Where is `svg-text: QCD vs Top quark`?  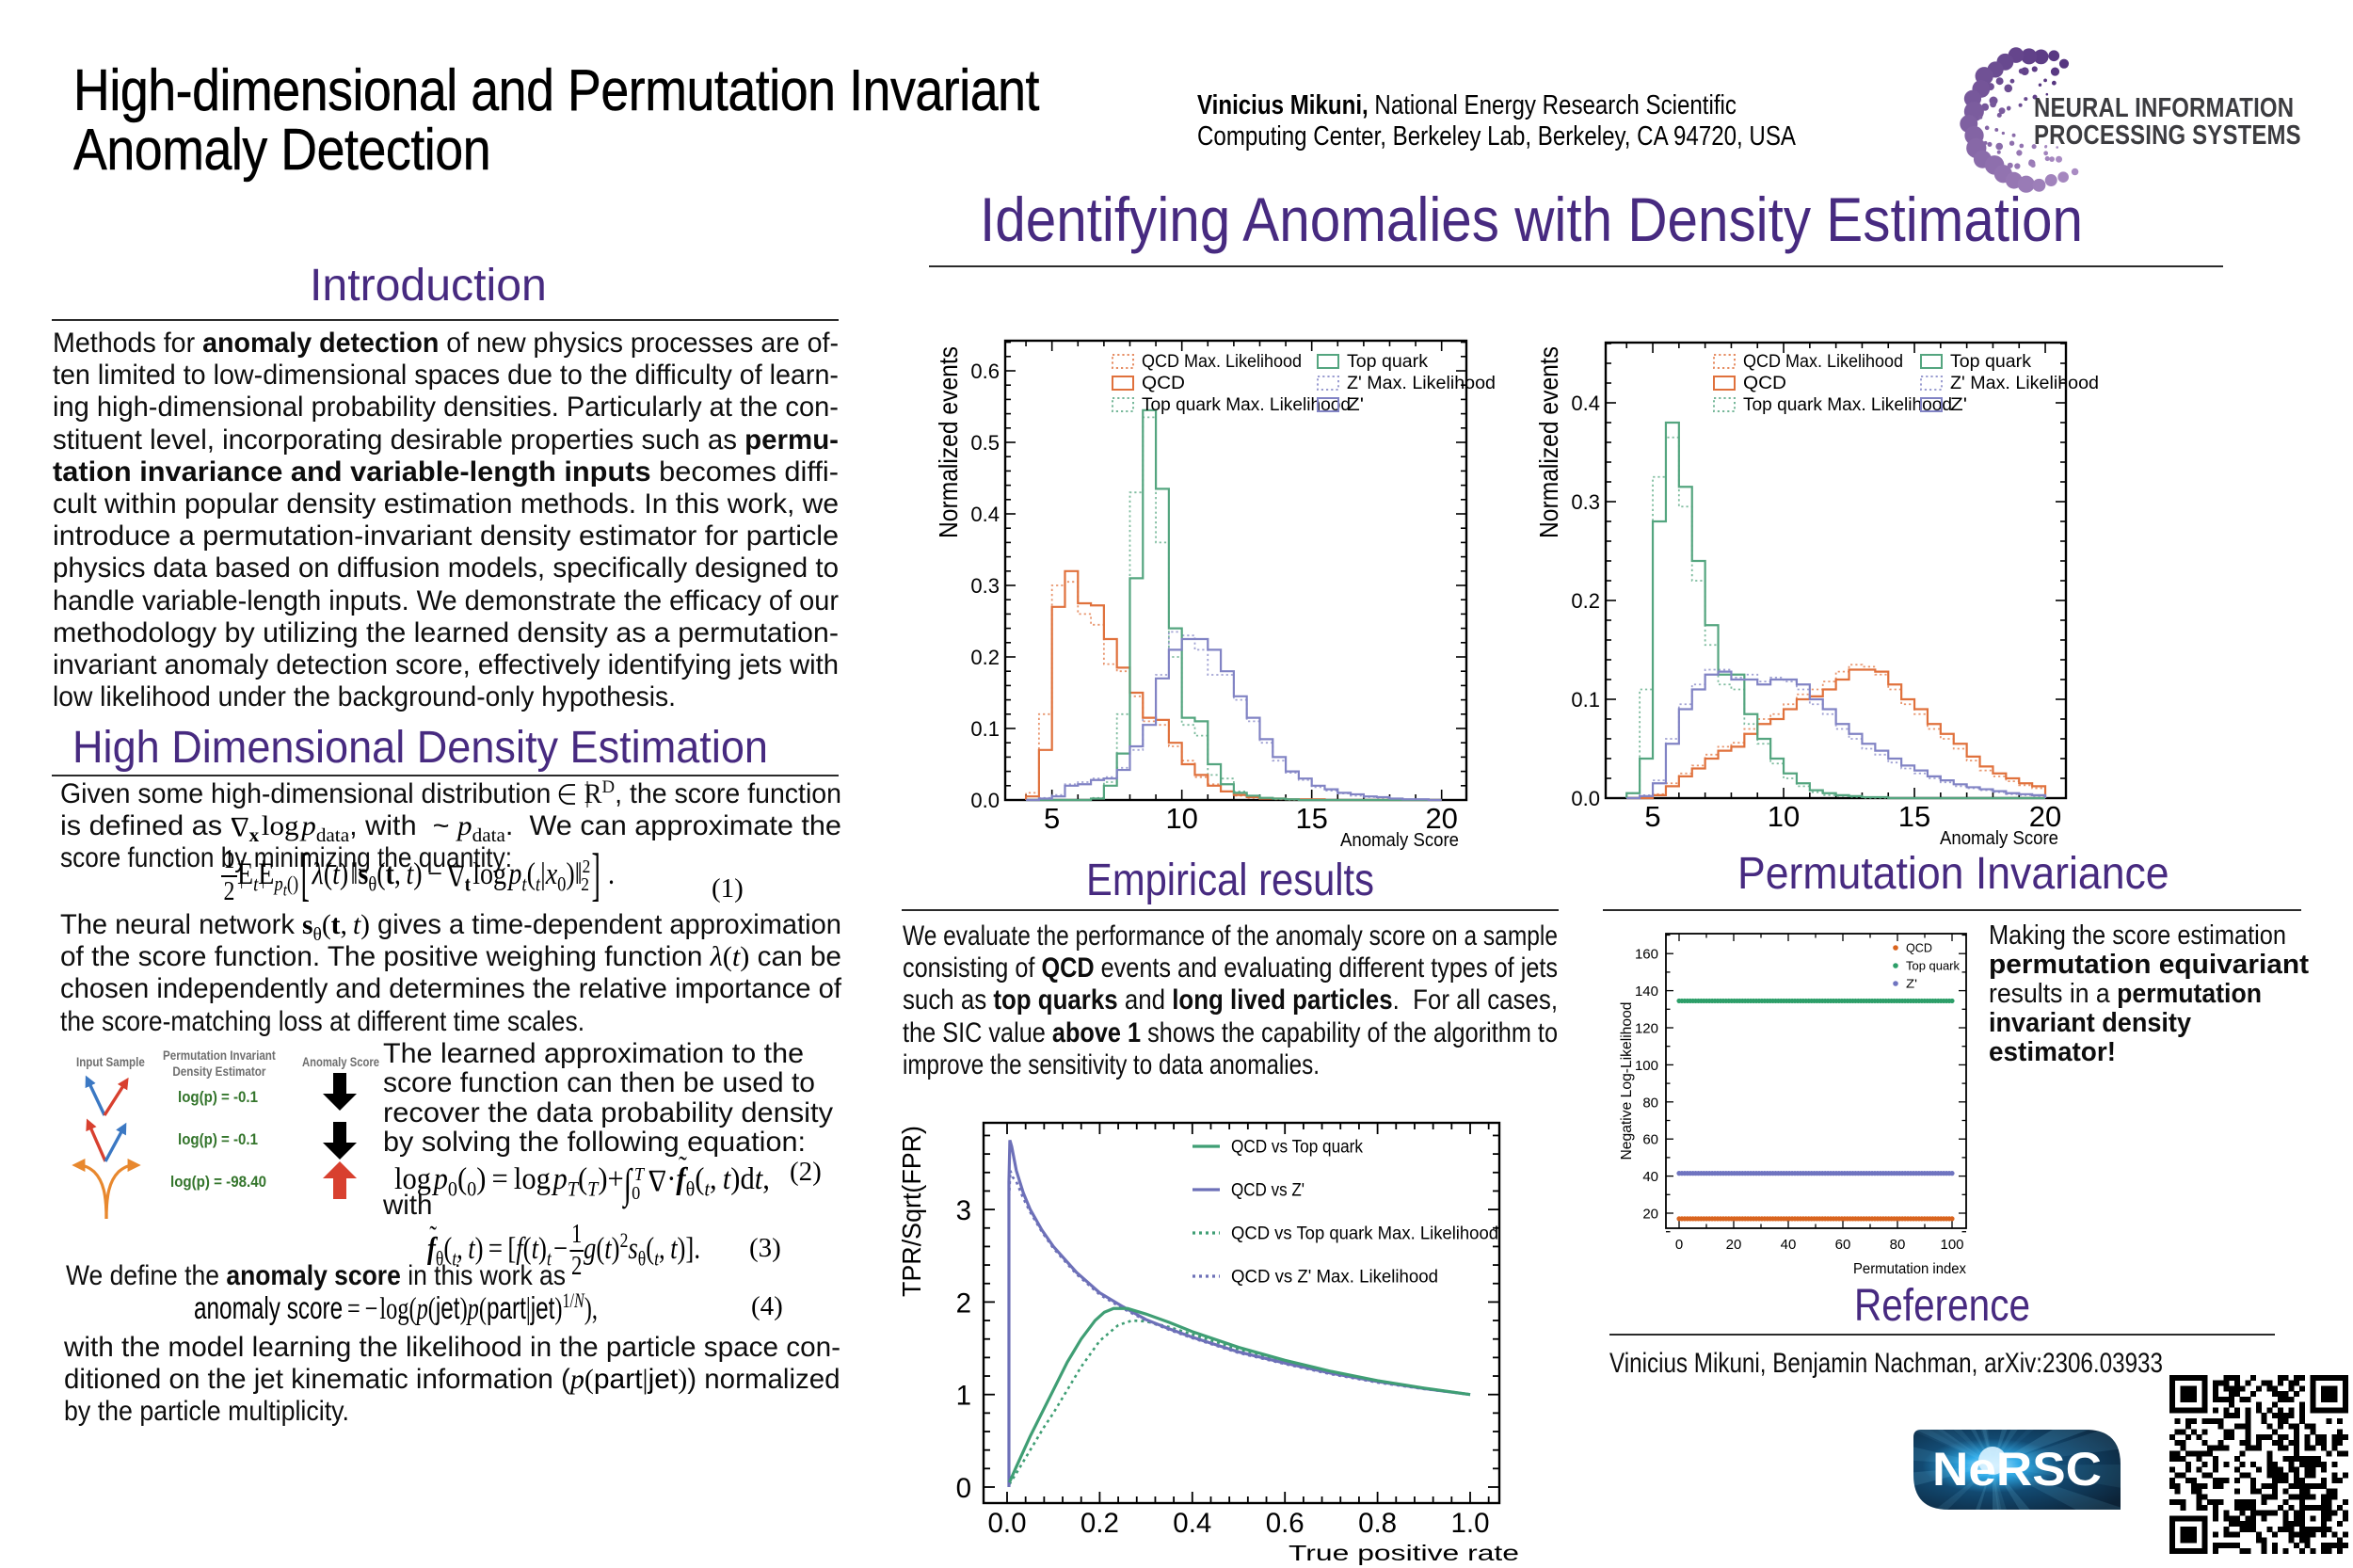
svg-text: QCD vs Top quark is located at coordinates (1297, 1148).